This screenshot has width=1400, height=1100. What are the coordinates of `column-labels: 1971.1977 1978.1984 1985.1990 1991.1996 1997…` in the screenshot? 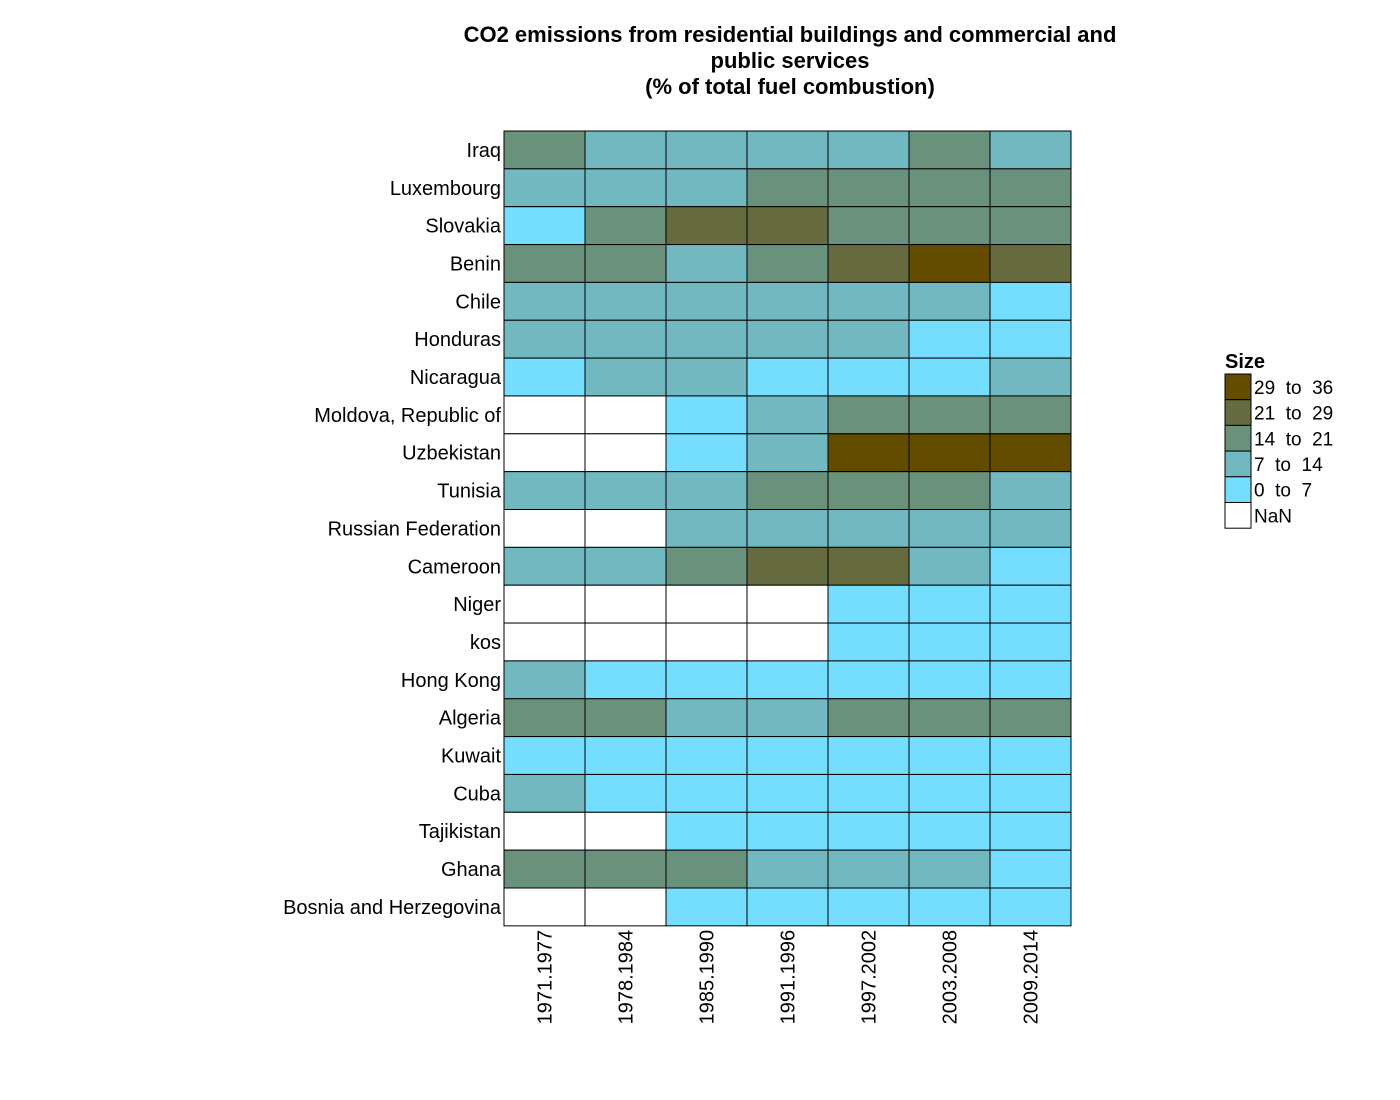 It's located at (789, 977).